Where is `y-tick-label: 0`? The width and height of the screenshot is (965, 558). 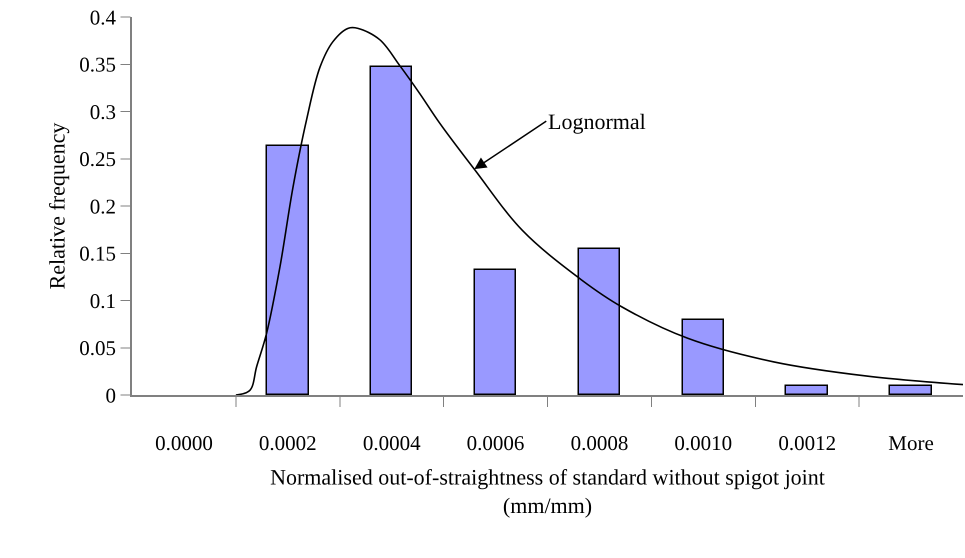 y-tick-label: 0 is located at coordinates (111, 395).